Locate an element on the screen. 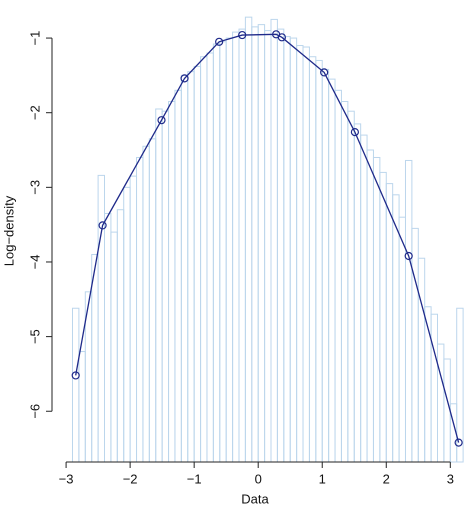  y-tick-label: −6 is located at coordinates (34, 411).